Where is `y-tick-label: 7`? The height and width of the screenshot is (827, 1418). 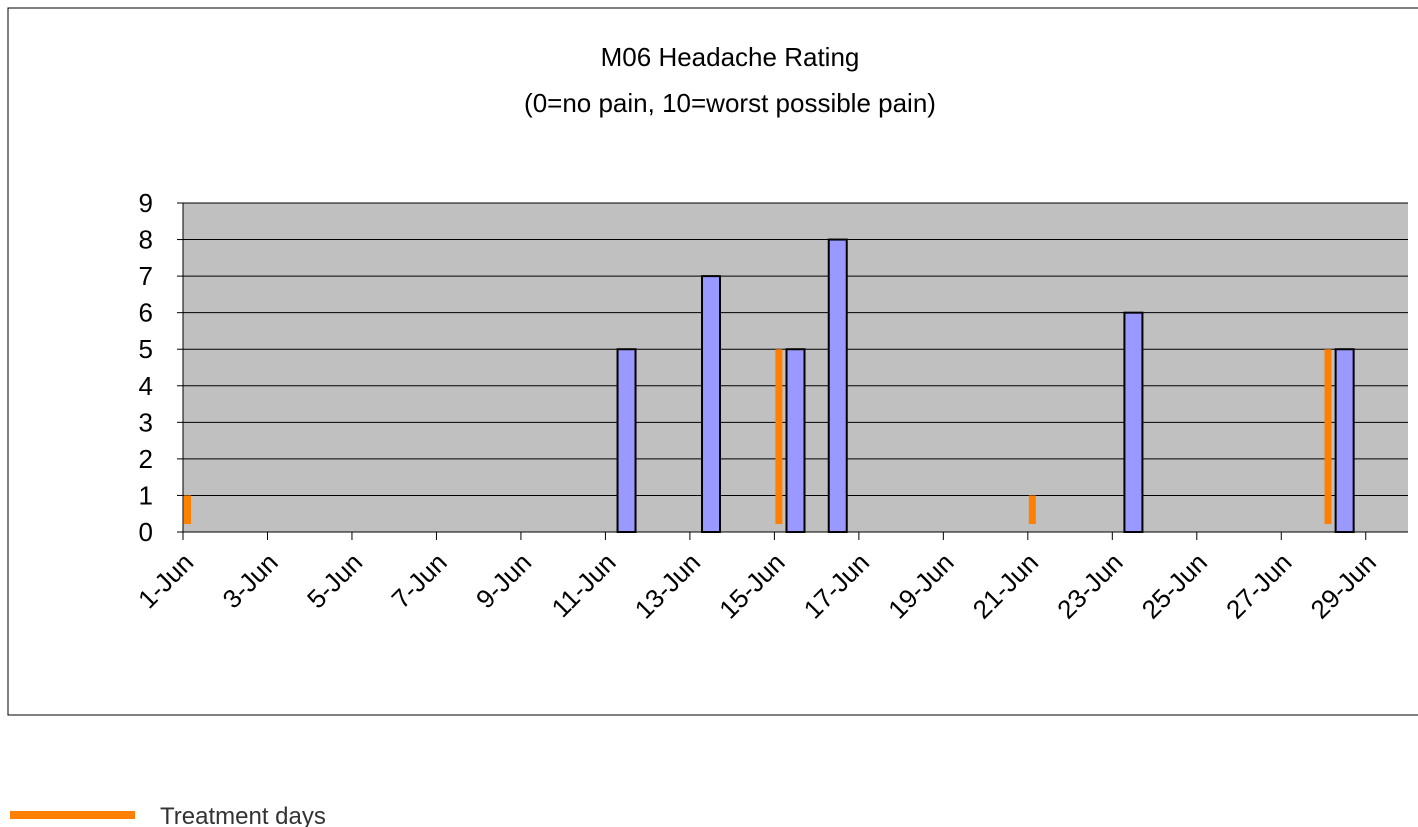 y-tick-label: 7 is located at coordinates (146, 276).